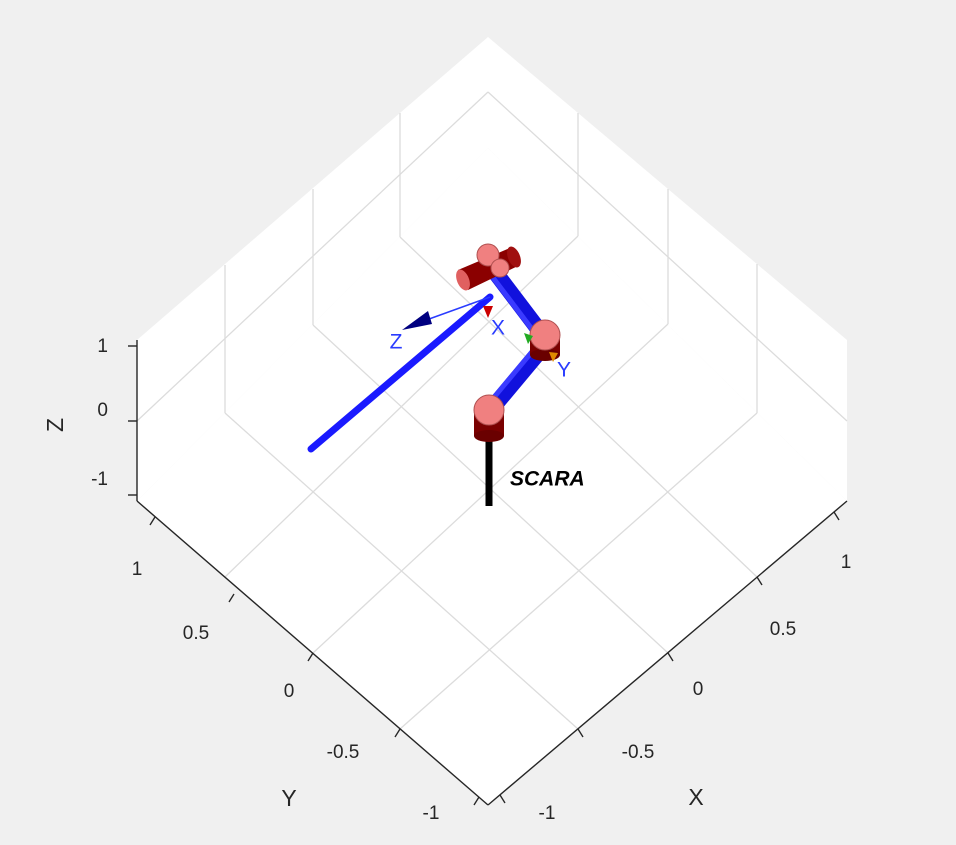 The width and height of the screenshot is (956, 845). What do you see at coordinates (783, 629) in the screenshot?
I see `x-tick-label: 0.5` at bounding box center [783, 629].